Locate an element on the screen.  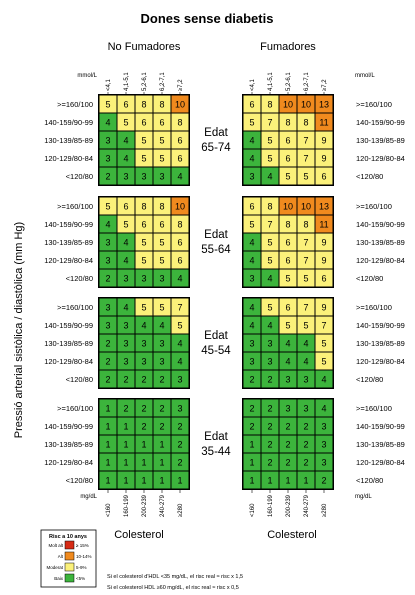
risk-value: 9 is located at coordinates (323, 243).